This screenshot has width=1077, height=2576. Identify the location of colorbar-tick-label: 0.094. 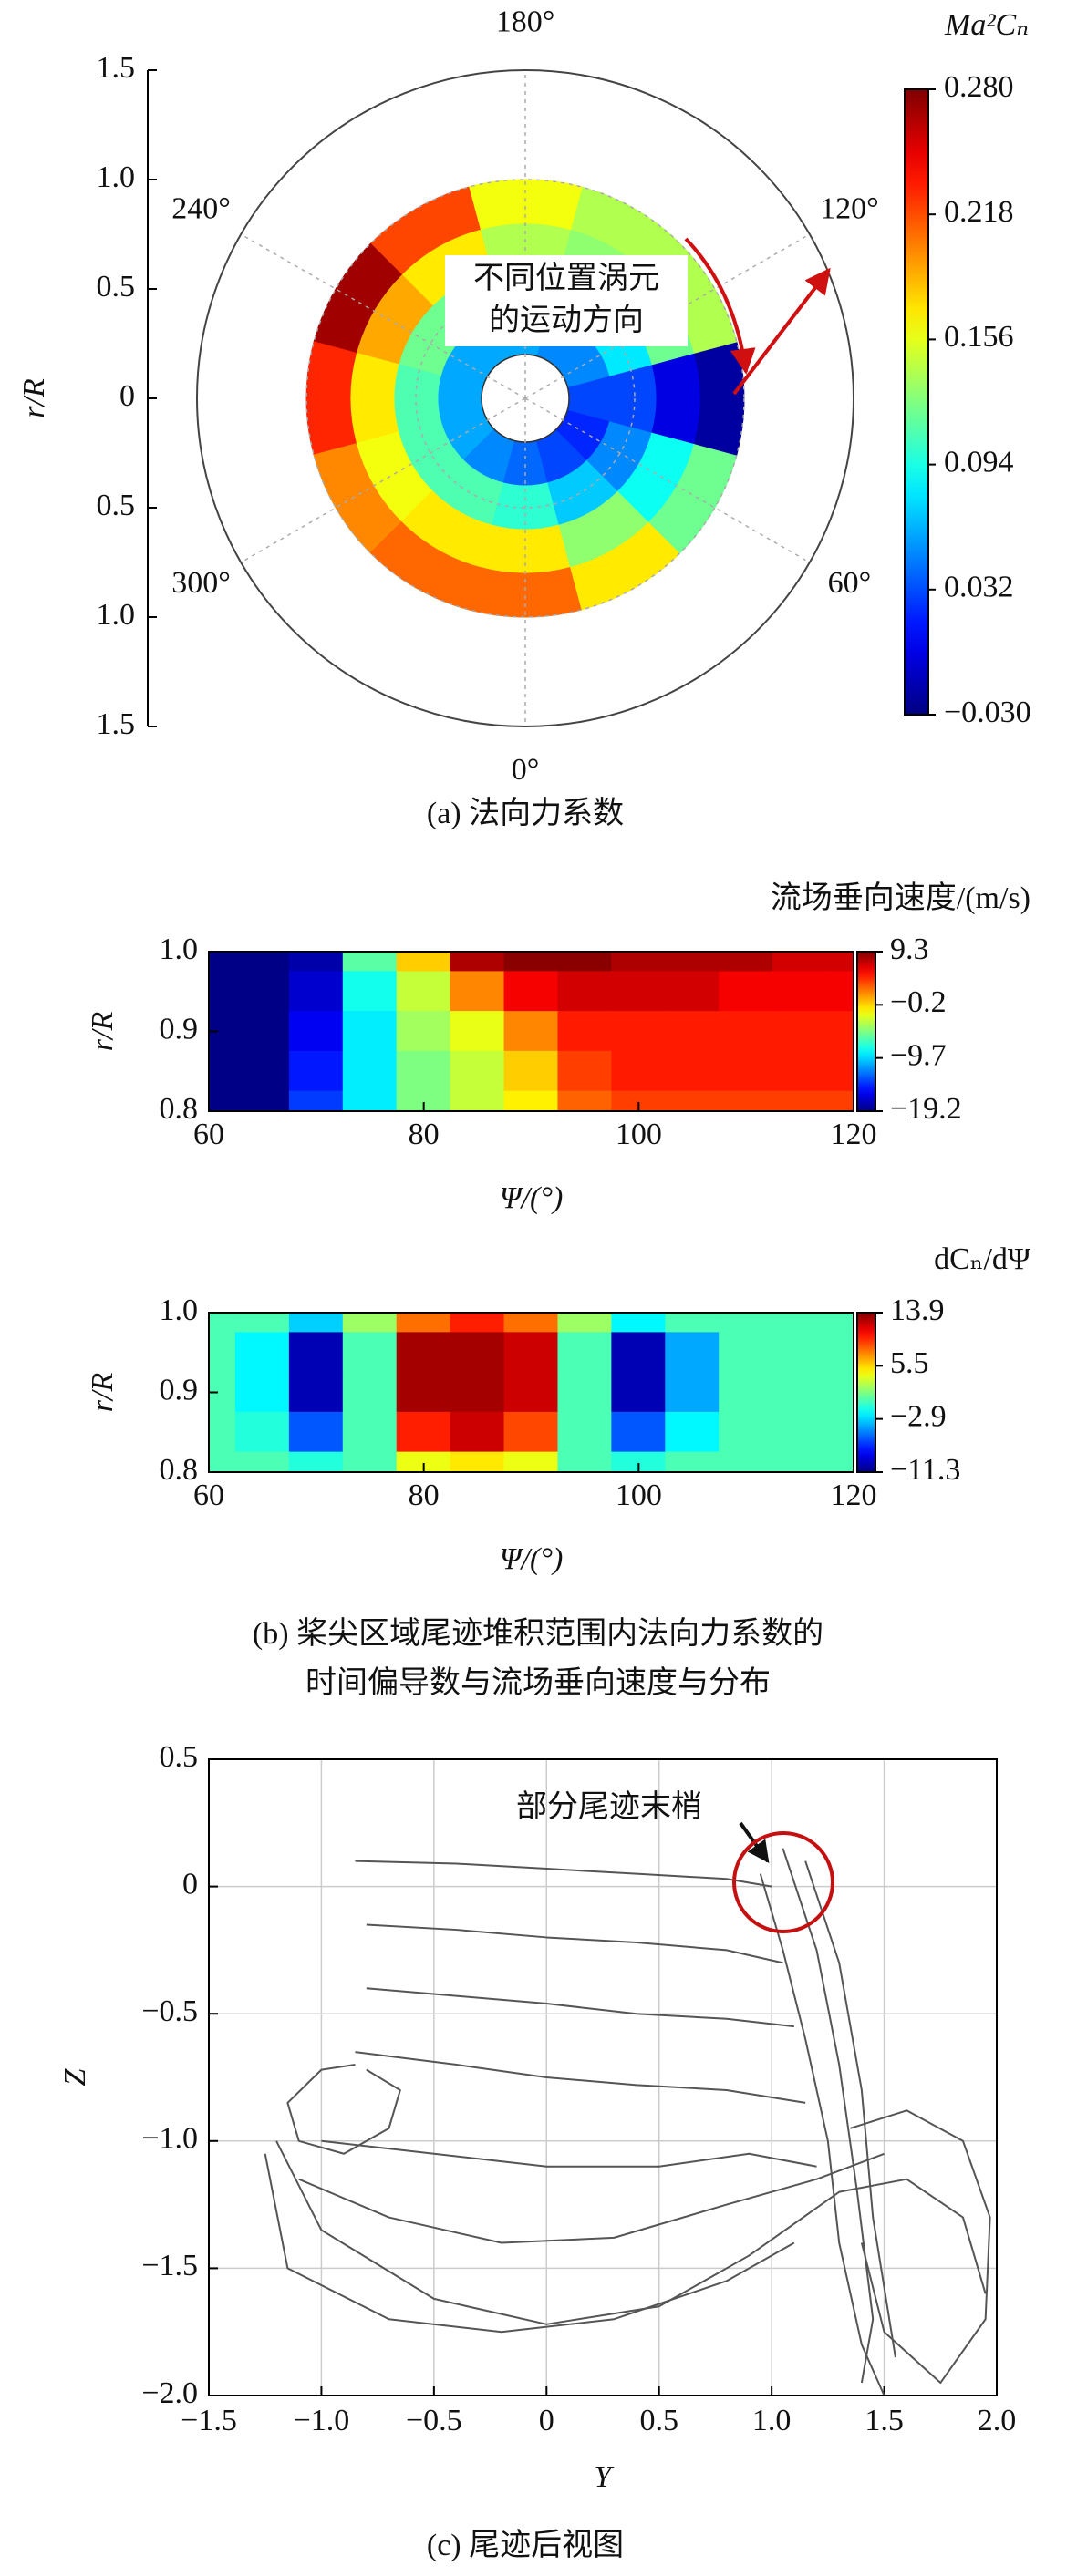
(979, 462).